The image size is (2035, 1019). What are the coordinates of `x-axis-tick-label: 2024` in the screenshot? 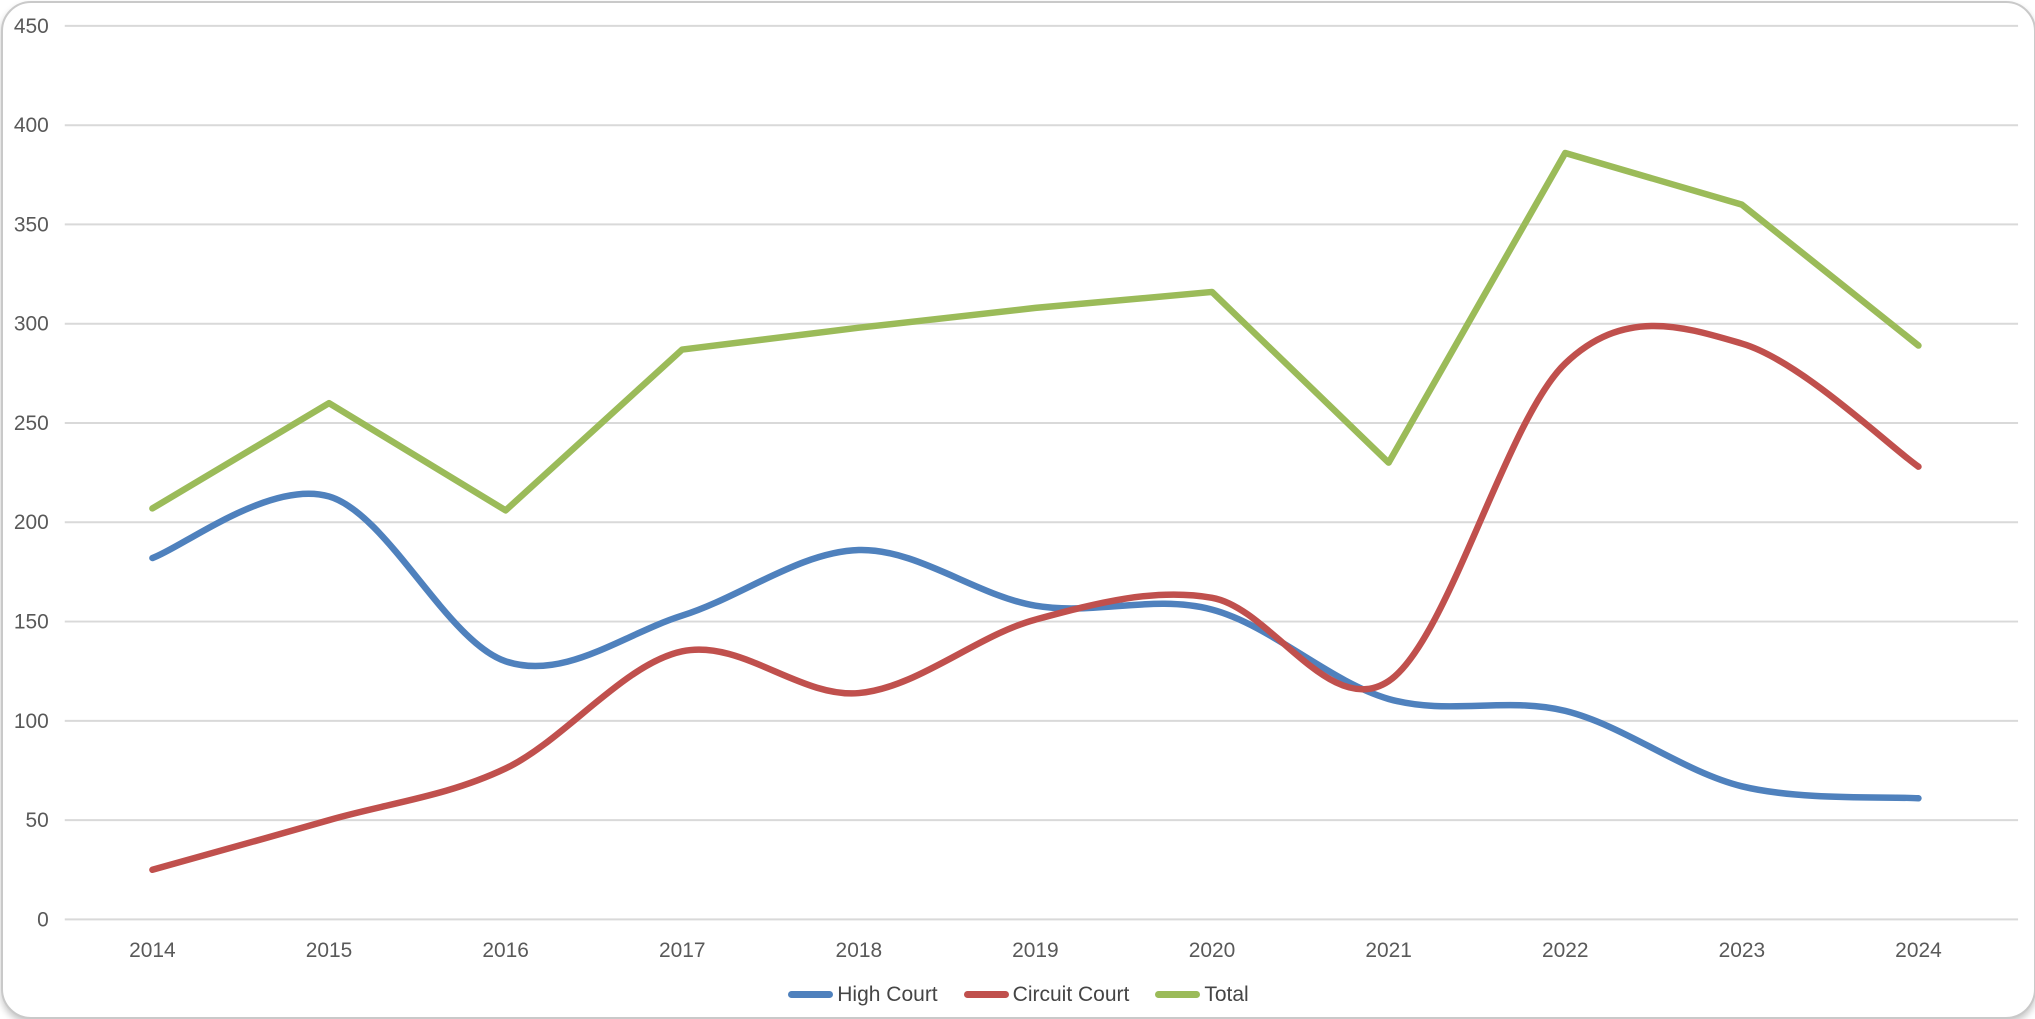 It's located at (1918, 950).